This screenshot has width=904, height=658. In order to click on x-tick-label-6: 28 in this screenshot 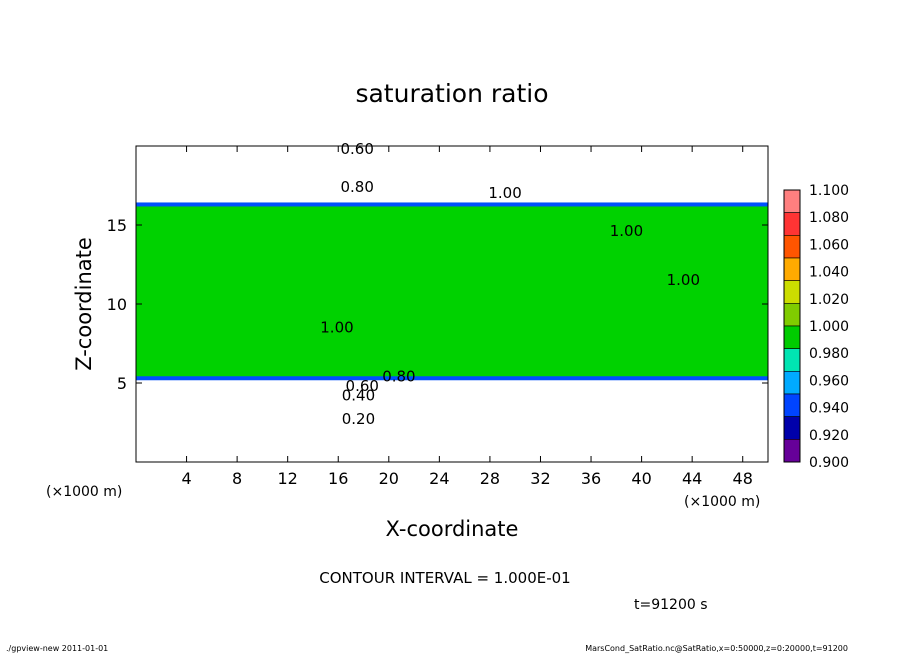, I will do `click(490, 478)`.